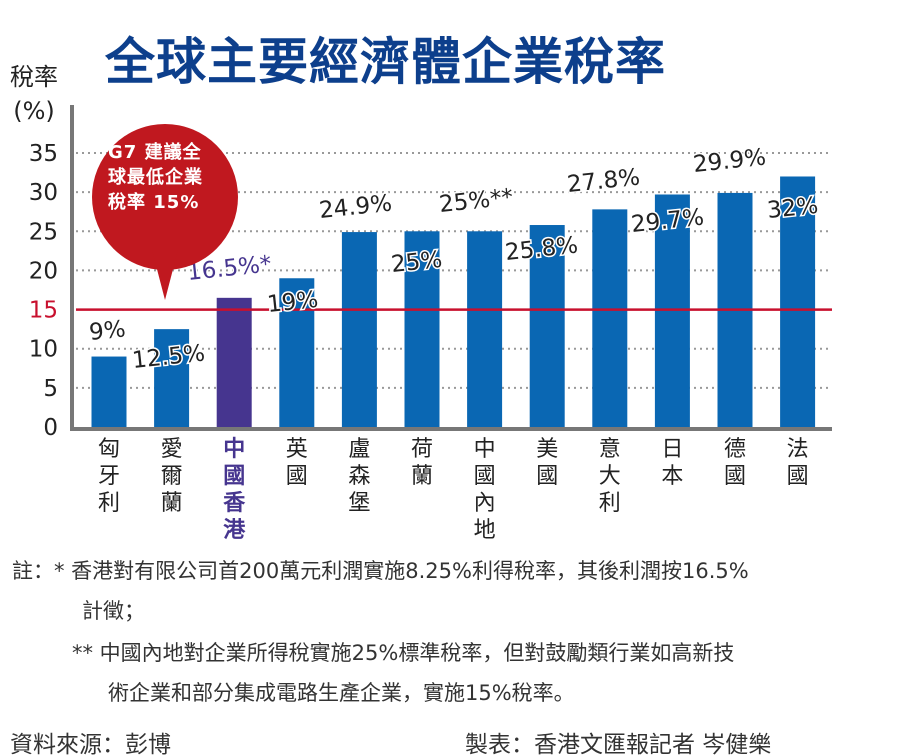 The height and width of the screenshot is (755, 907). I want to click on data-label: 29.7%, so click(667, 220).